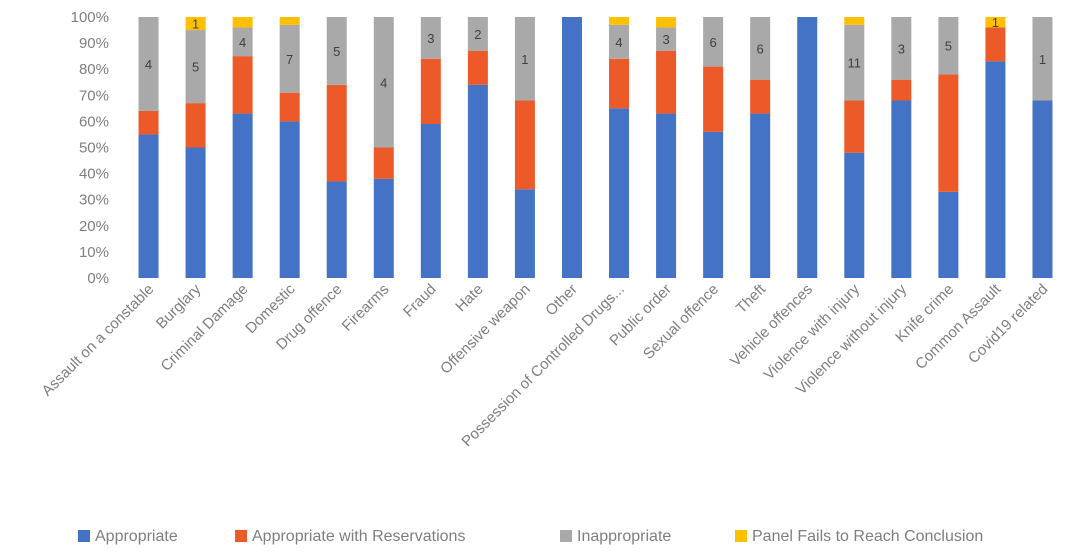 Image resolution: width=1066 pixels, height=555 pixels. Describe the element at coordinates (366, 308) in the screenshot. I see `x-category-label: Firearms` at that location.